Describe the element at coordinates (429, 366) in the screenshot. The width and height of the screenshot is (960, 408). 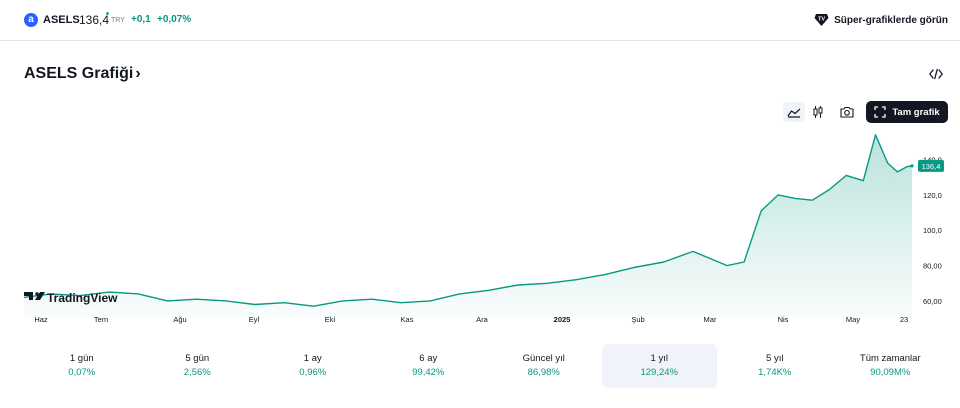
I see `period-tab: 6 ay 99,42%` at that location.